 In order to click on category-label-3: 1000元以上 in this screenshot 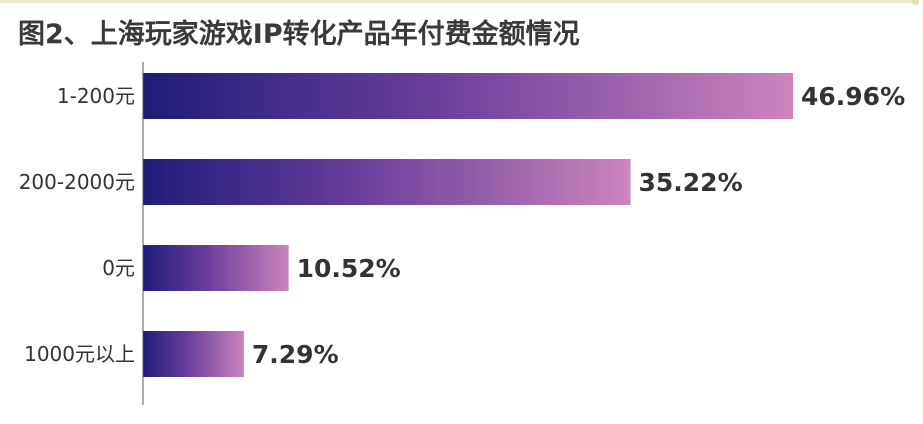, I will do `click(79, 354)`.